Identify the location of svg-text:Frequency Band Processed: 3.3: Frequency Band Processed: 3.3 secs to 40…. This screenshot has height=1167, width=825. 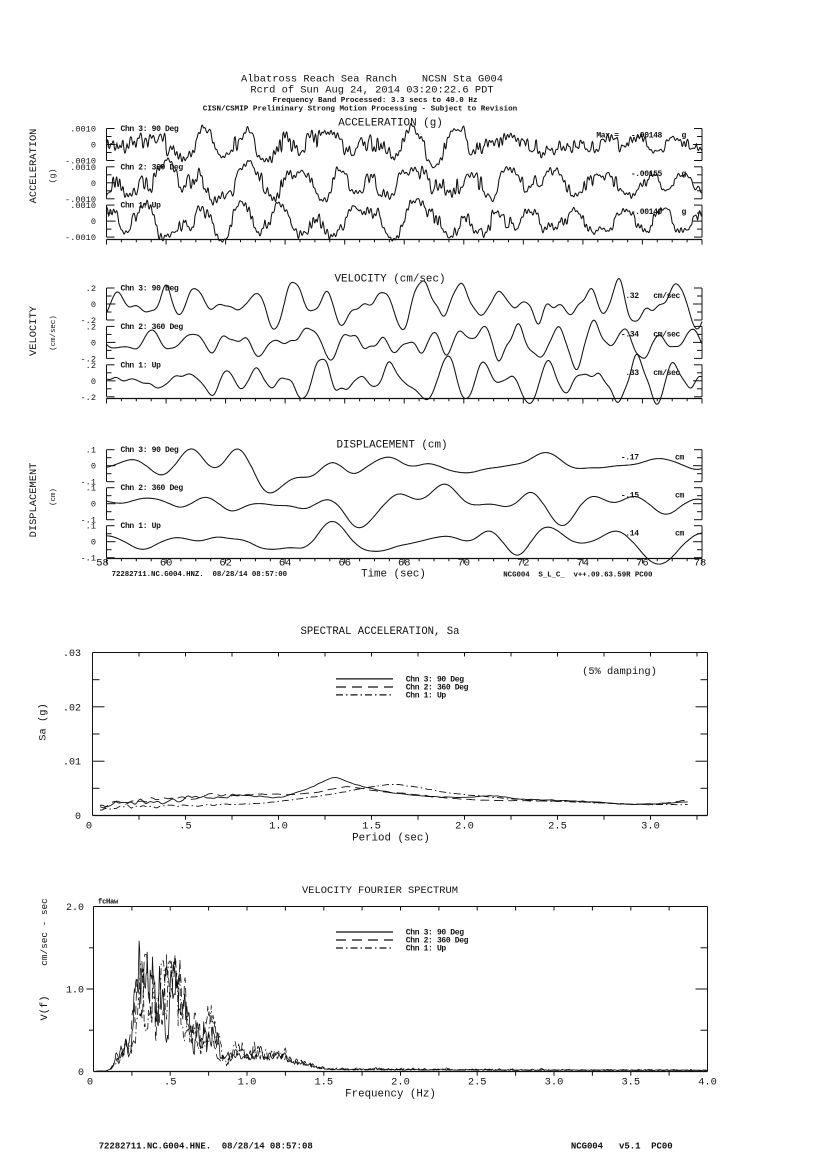
(374, 101).